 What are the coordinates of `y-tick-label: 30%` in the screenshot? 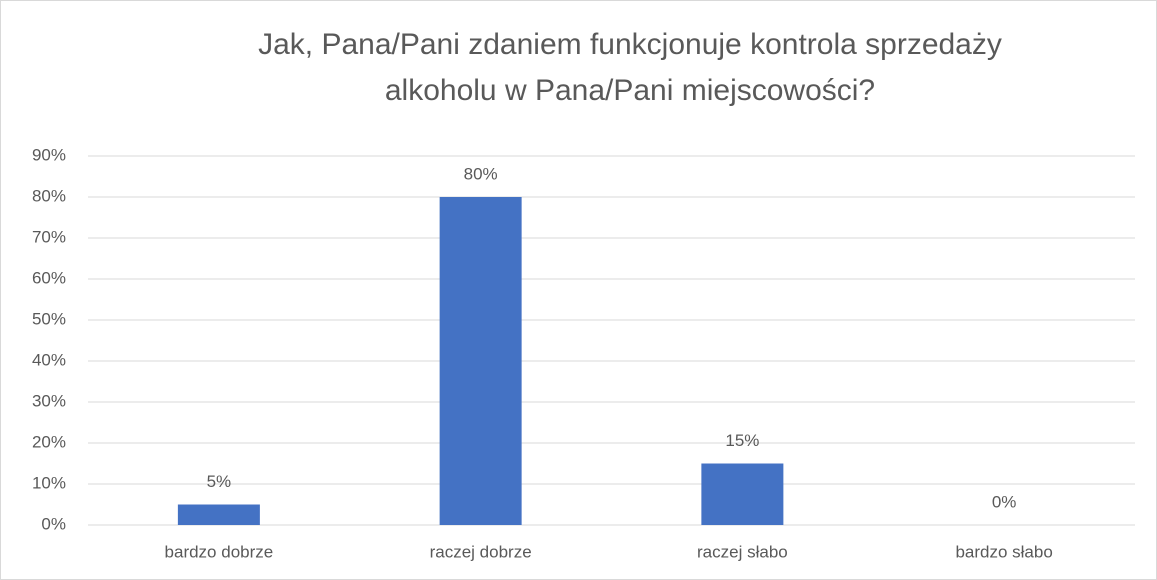 It's located at (49, 400).